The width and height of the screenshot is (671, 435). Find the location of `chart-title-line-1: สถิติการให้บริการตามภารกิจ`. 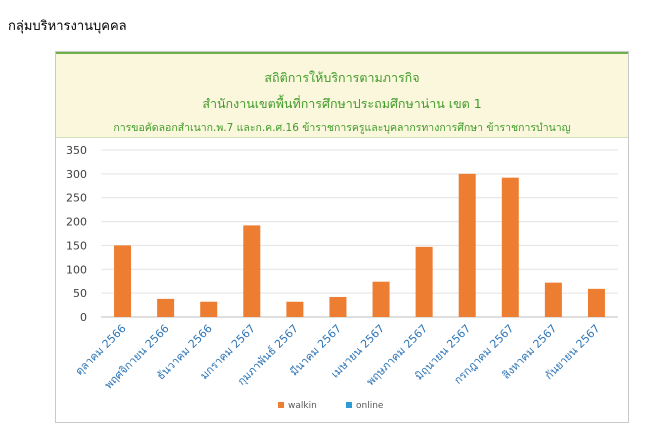

chart-title-line-1: สถิติการให้บริการตามภารกิจ is located at coordinates (342, 77).